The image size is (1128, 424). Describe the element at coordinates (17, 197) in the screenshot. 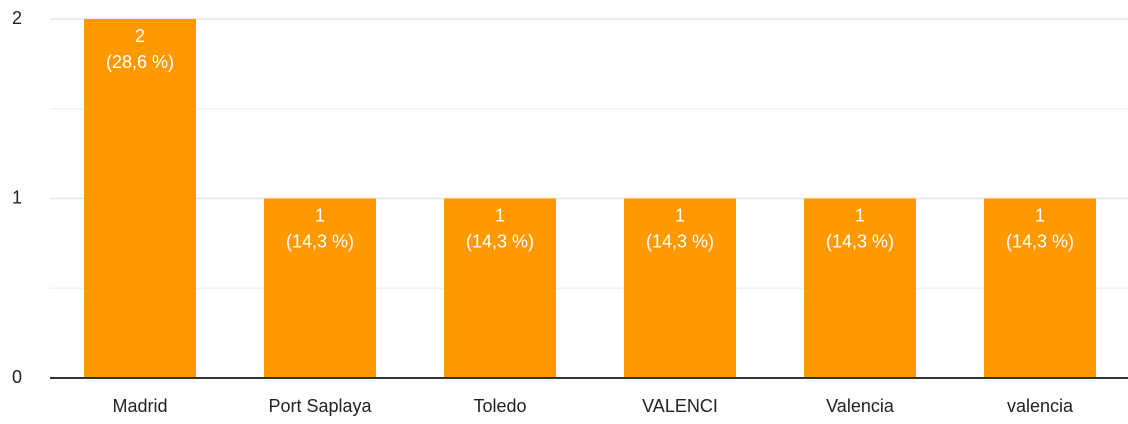

I see `y-tick-label: 1` at that location.